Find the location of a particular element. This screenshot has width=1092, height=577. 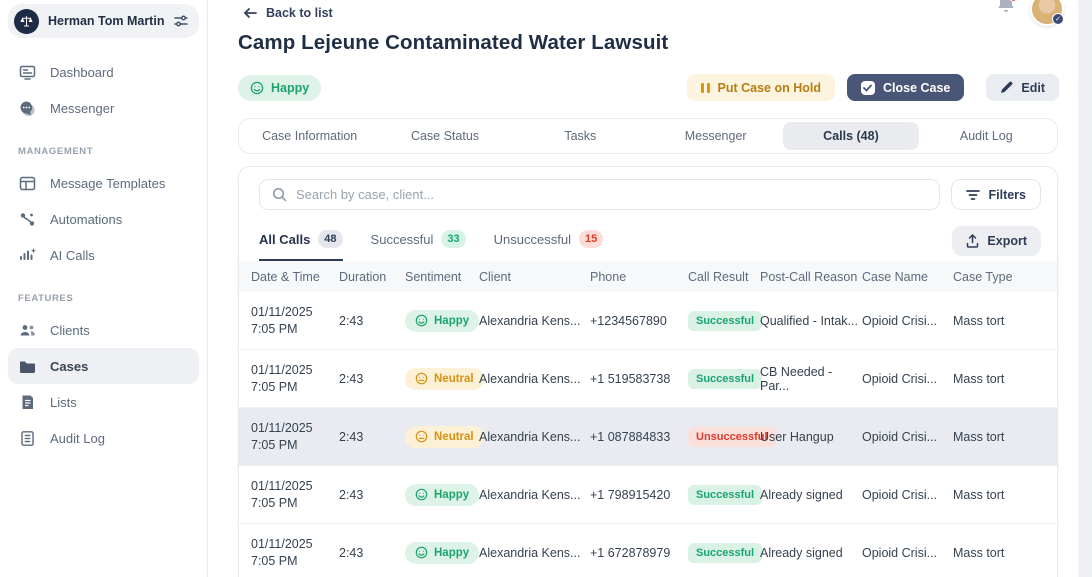

col-post-call-reason: Post-Call Reason is located at coordinates (809, 276).